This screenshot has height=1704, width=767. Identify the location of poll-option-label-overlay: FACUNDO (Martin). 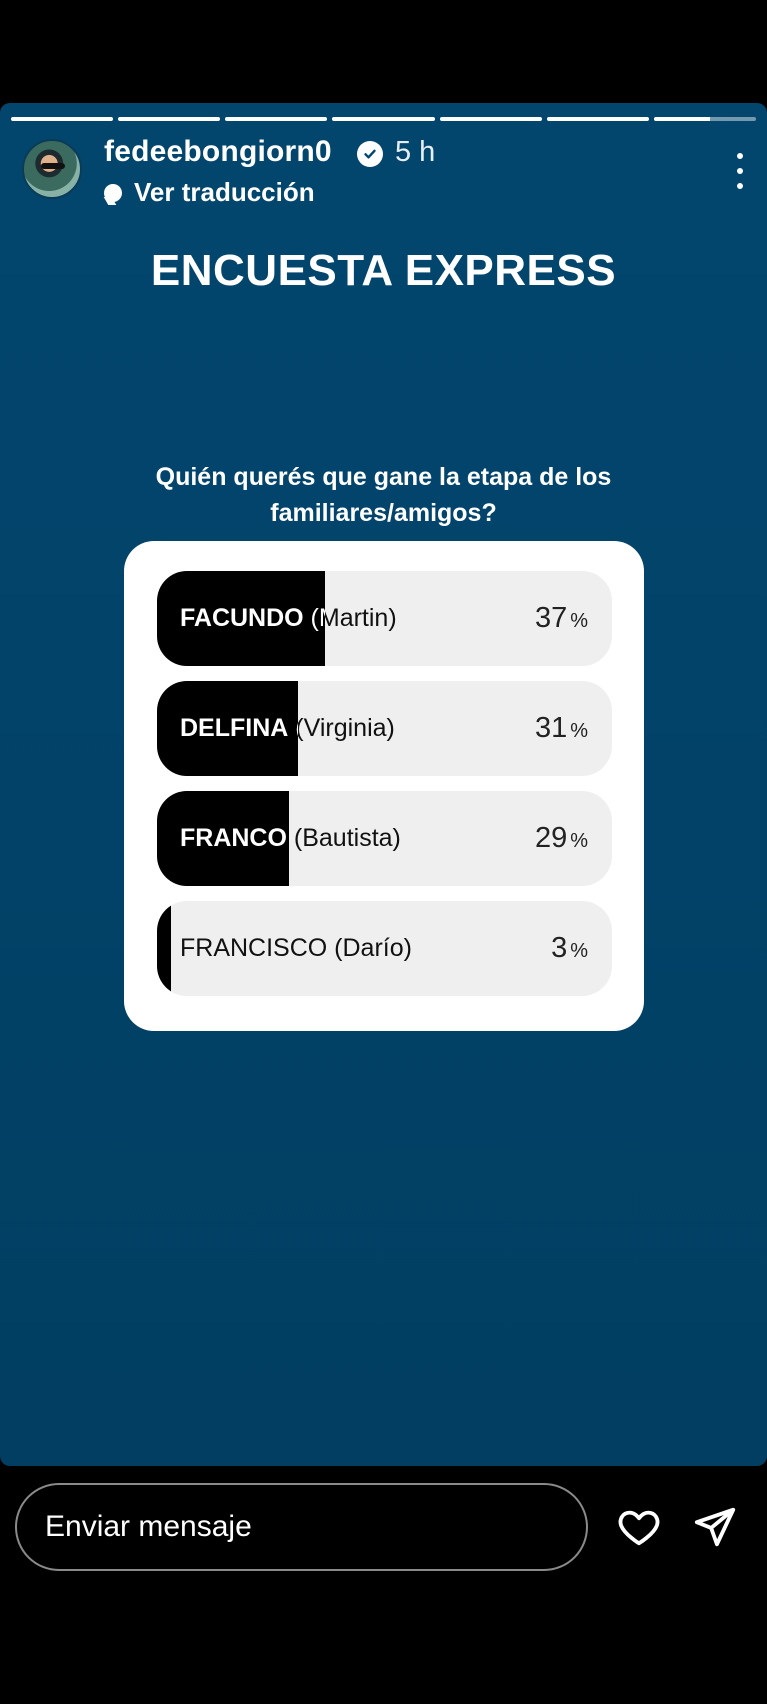
(241, 618).